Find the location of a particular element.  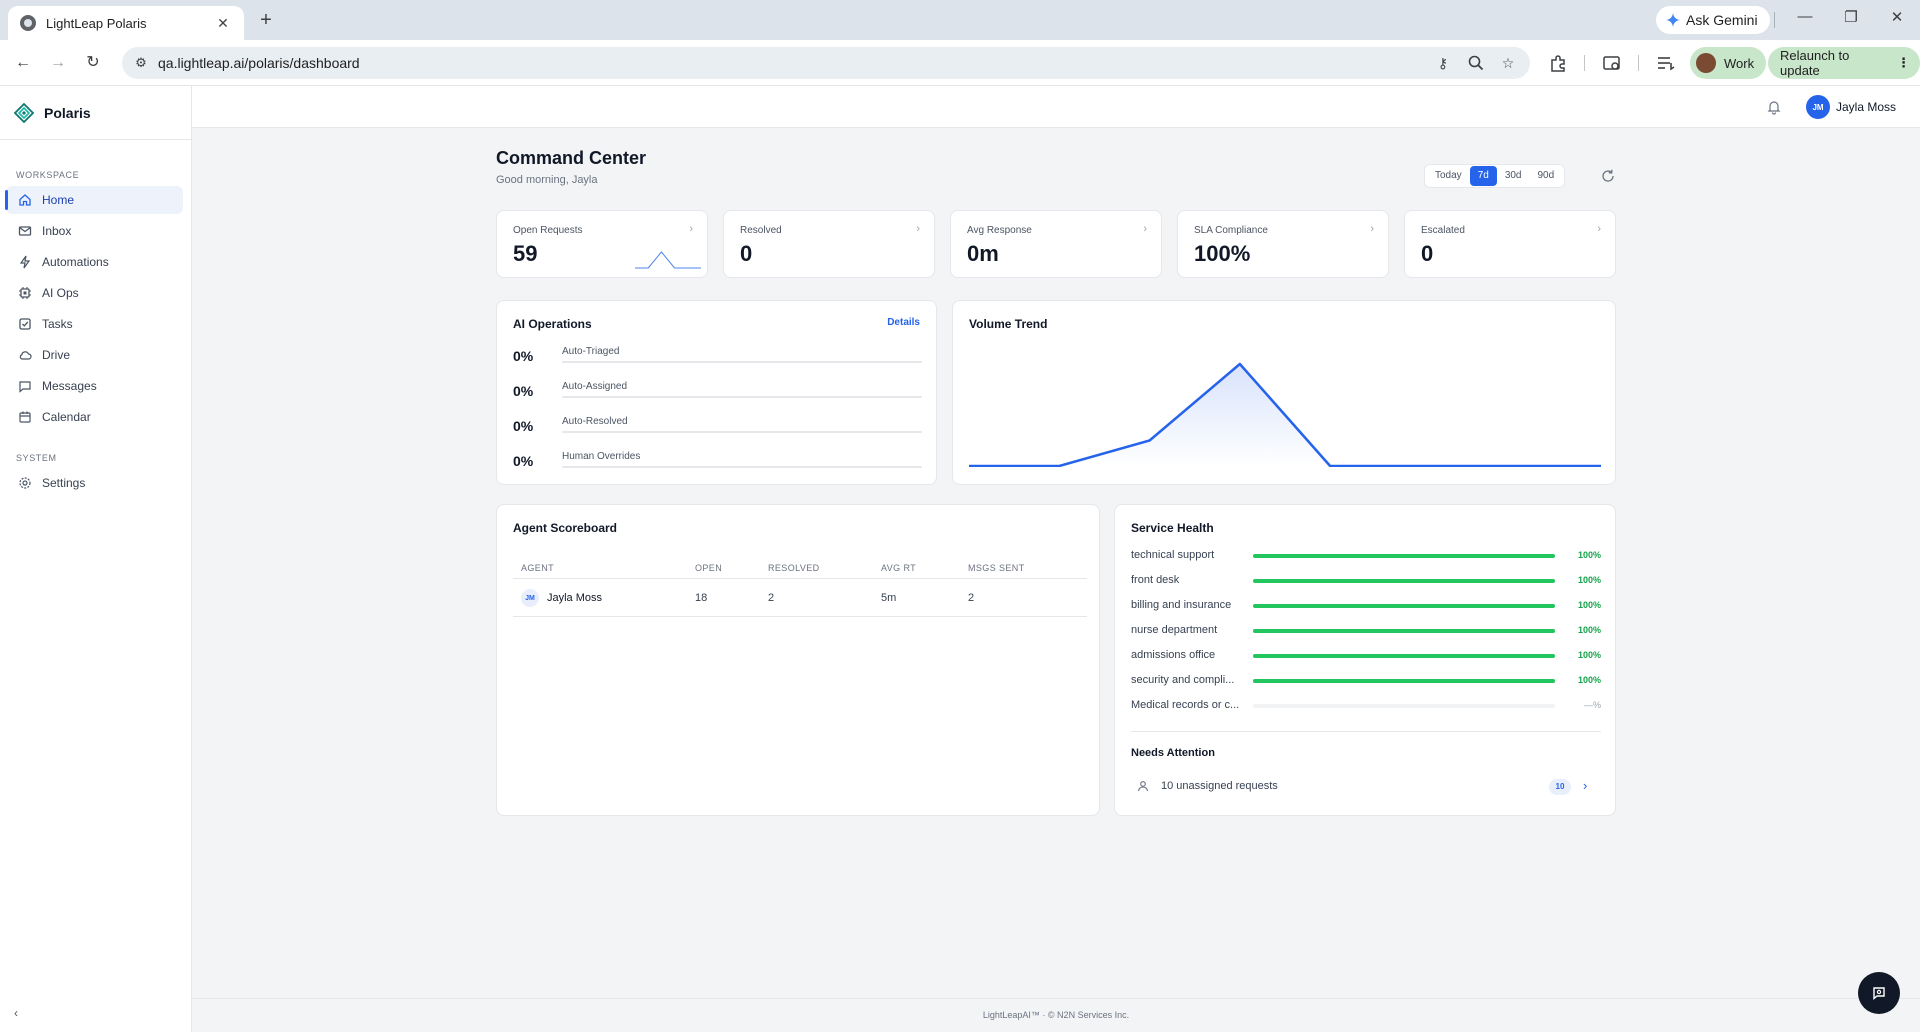

service-row: security and compli... 100% is located at coordinates (1366, 682).